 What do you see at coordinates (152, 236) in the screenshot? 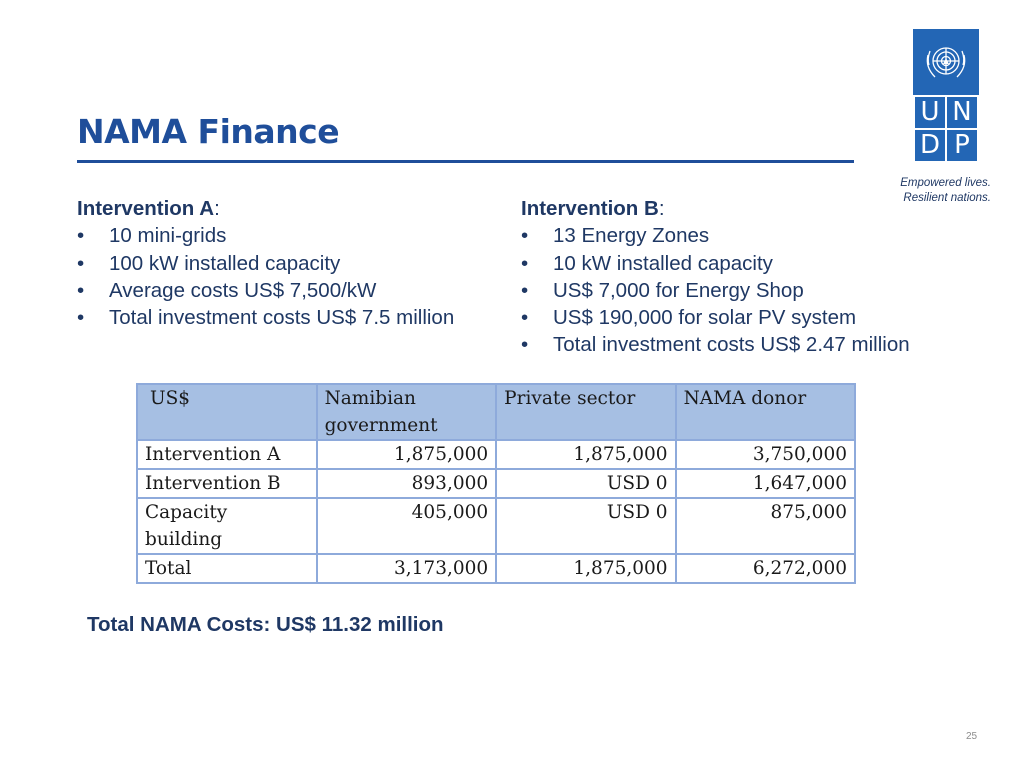
I see `list-item: • 10 mini-grids` at bounding box center [152, 236].